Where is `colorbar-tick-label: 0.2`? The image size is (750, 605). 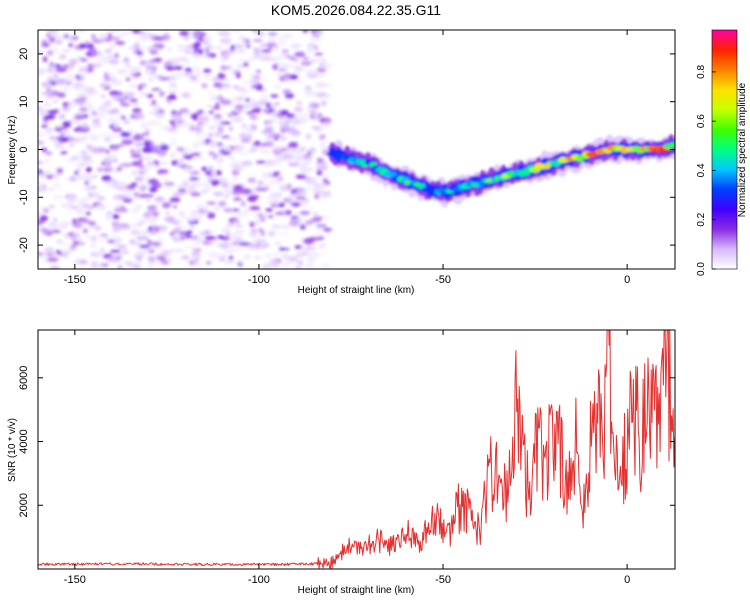
colorbar-tick-label: 0.2 is located at coordinates (701, 219).